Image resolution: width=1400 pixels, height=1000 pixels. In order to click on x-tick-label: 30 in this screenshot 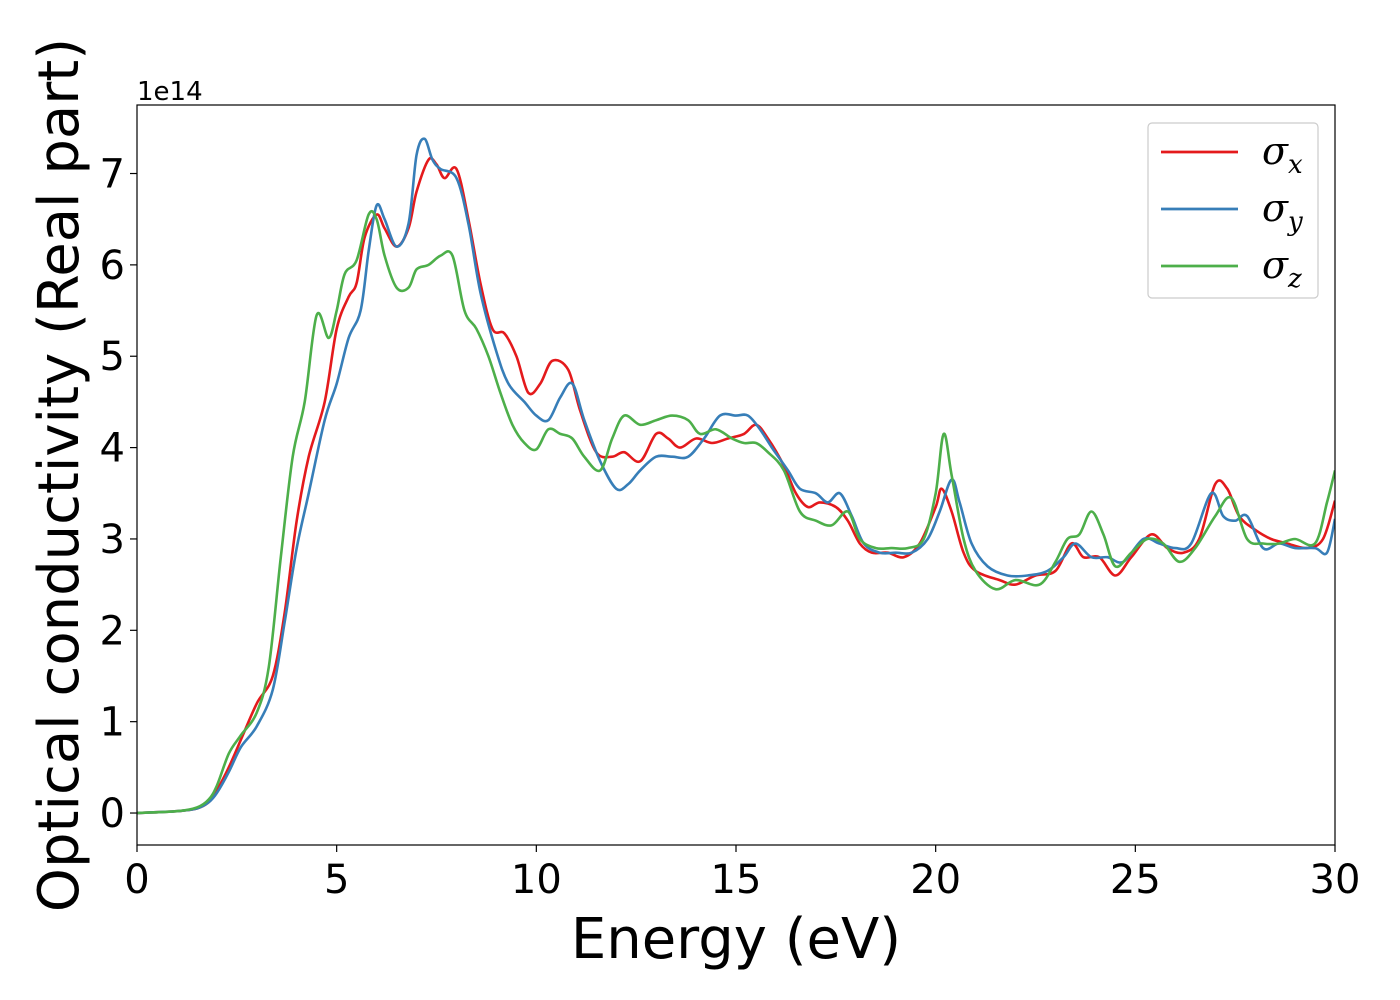, I will do `click(1335, 880)`.